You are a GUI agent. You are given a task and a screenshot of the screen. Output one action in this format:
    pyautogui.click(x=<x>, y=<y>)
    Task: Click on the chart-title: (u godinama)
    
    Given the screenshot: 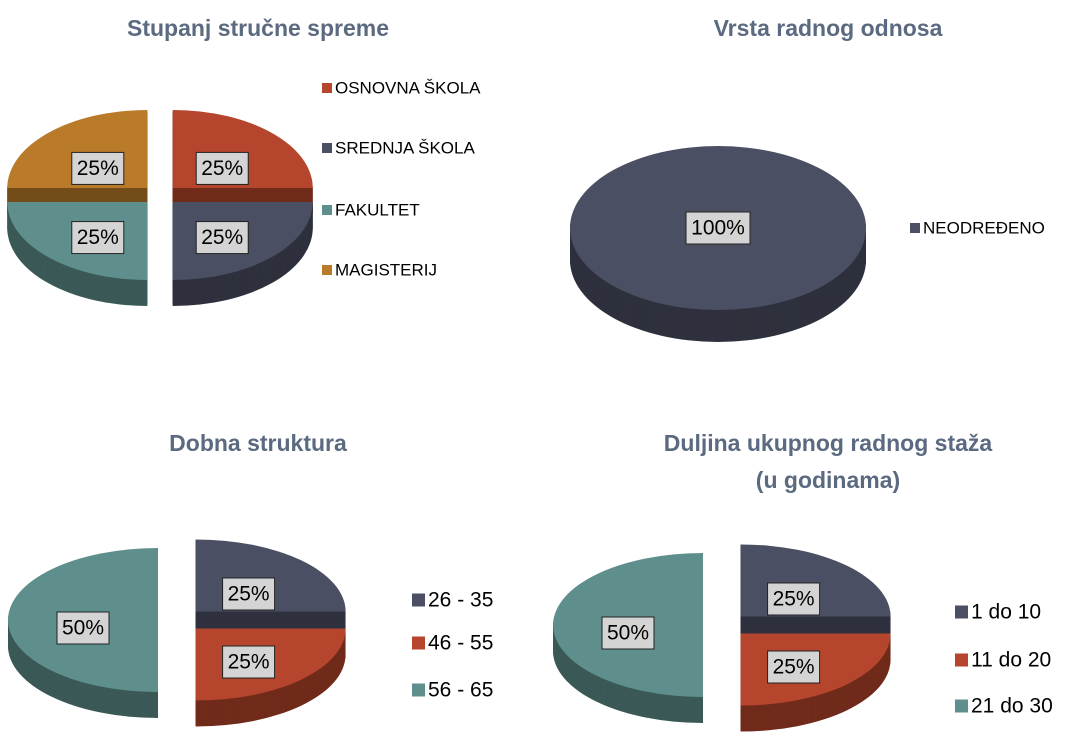 What is the action you would take?
    pyautogui.click(x=828, y=480)
    